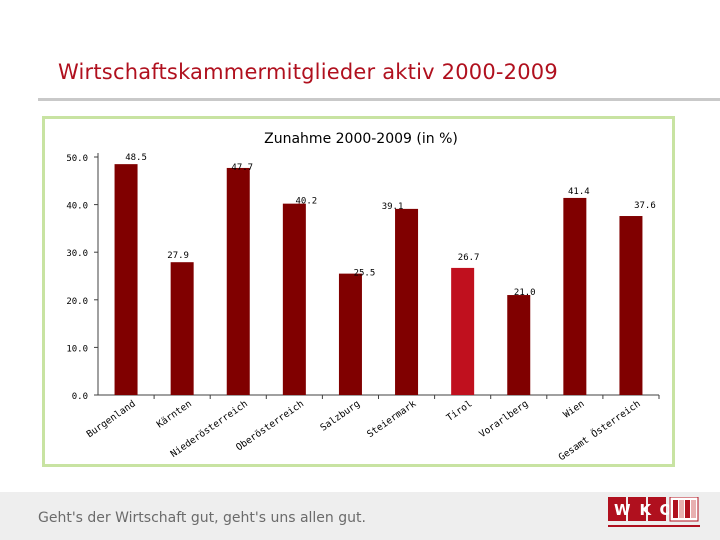 This screenshot has width=720, height=540. What do you see at coordinates (174, 414) in the screenshot?
I see `x-tick-label: Kärnten` at bounding box center [174, 414].